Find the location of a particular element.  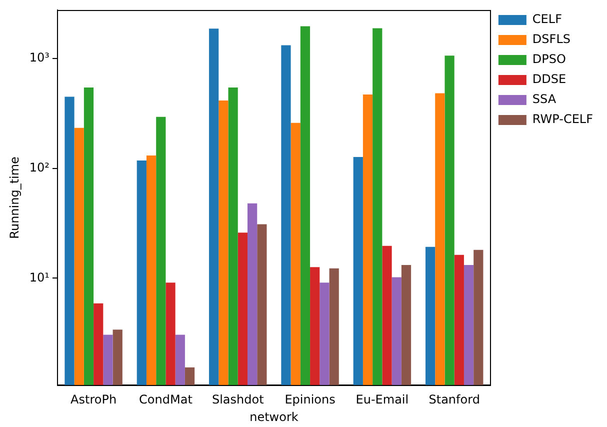

x-tick-label: AstroPh is located at coordinates (93, 399).